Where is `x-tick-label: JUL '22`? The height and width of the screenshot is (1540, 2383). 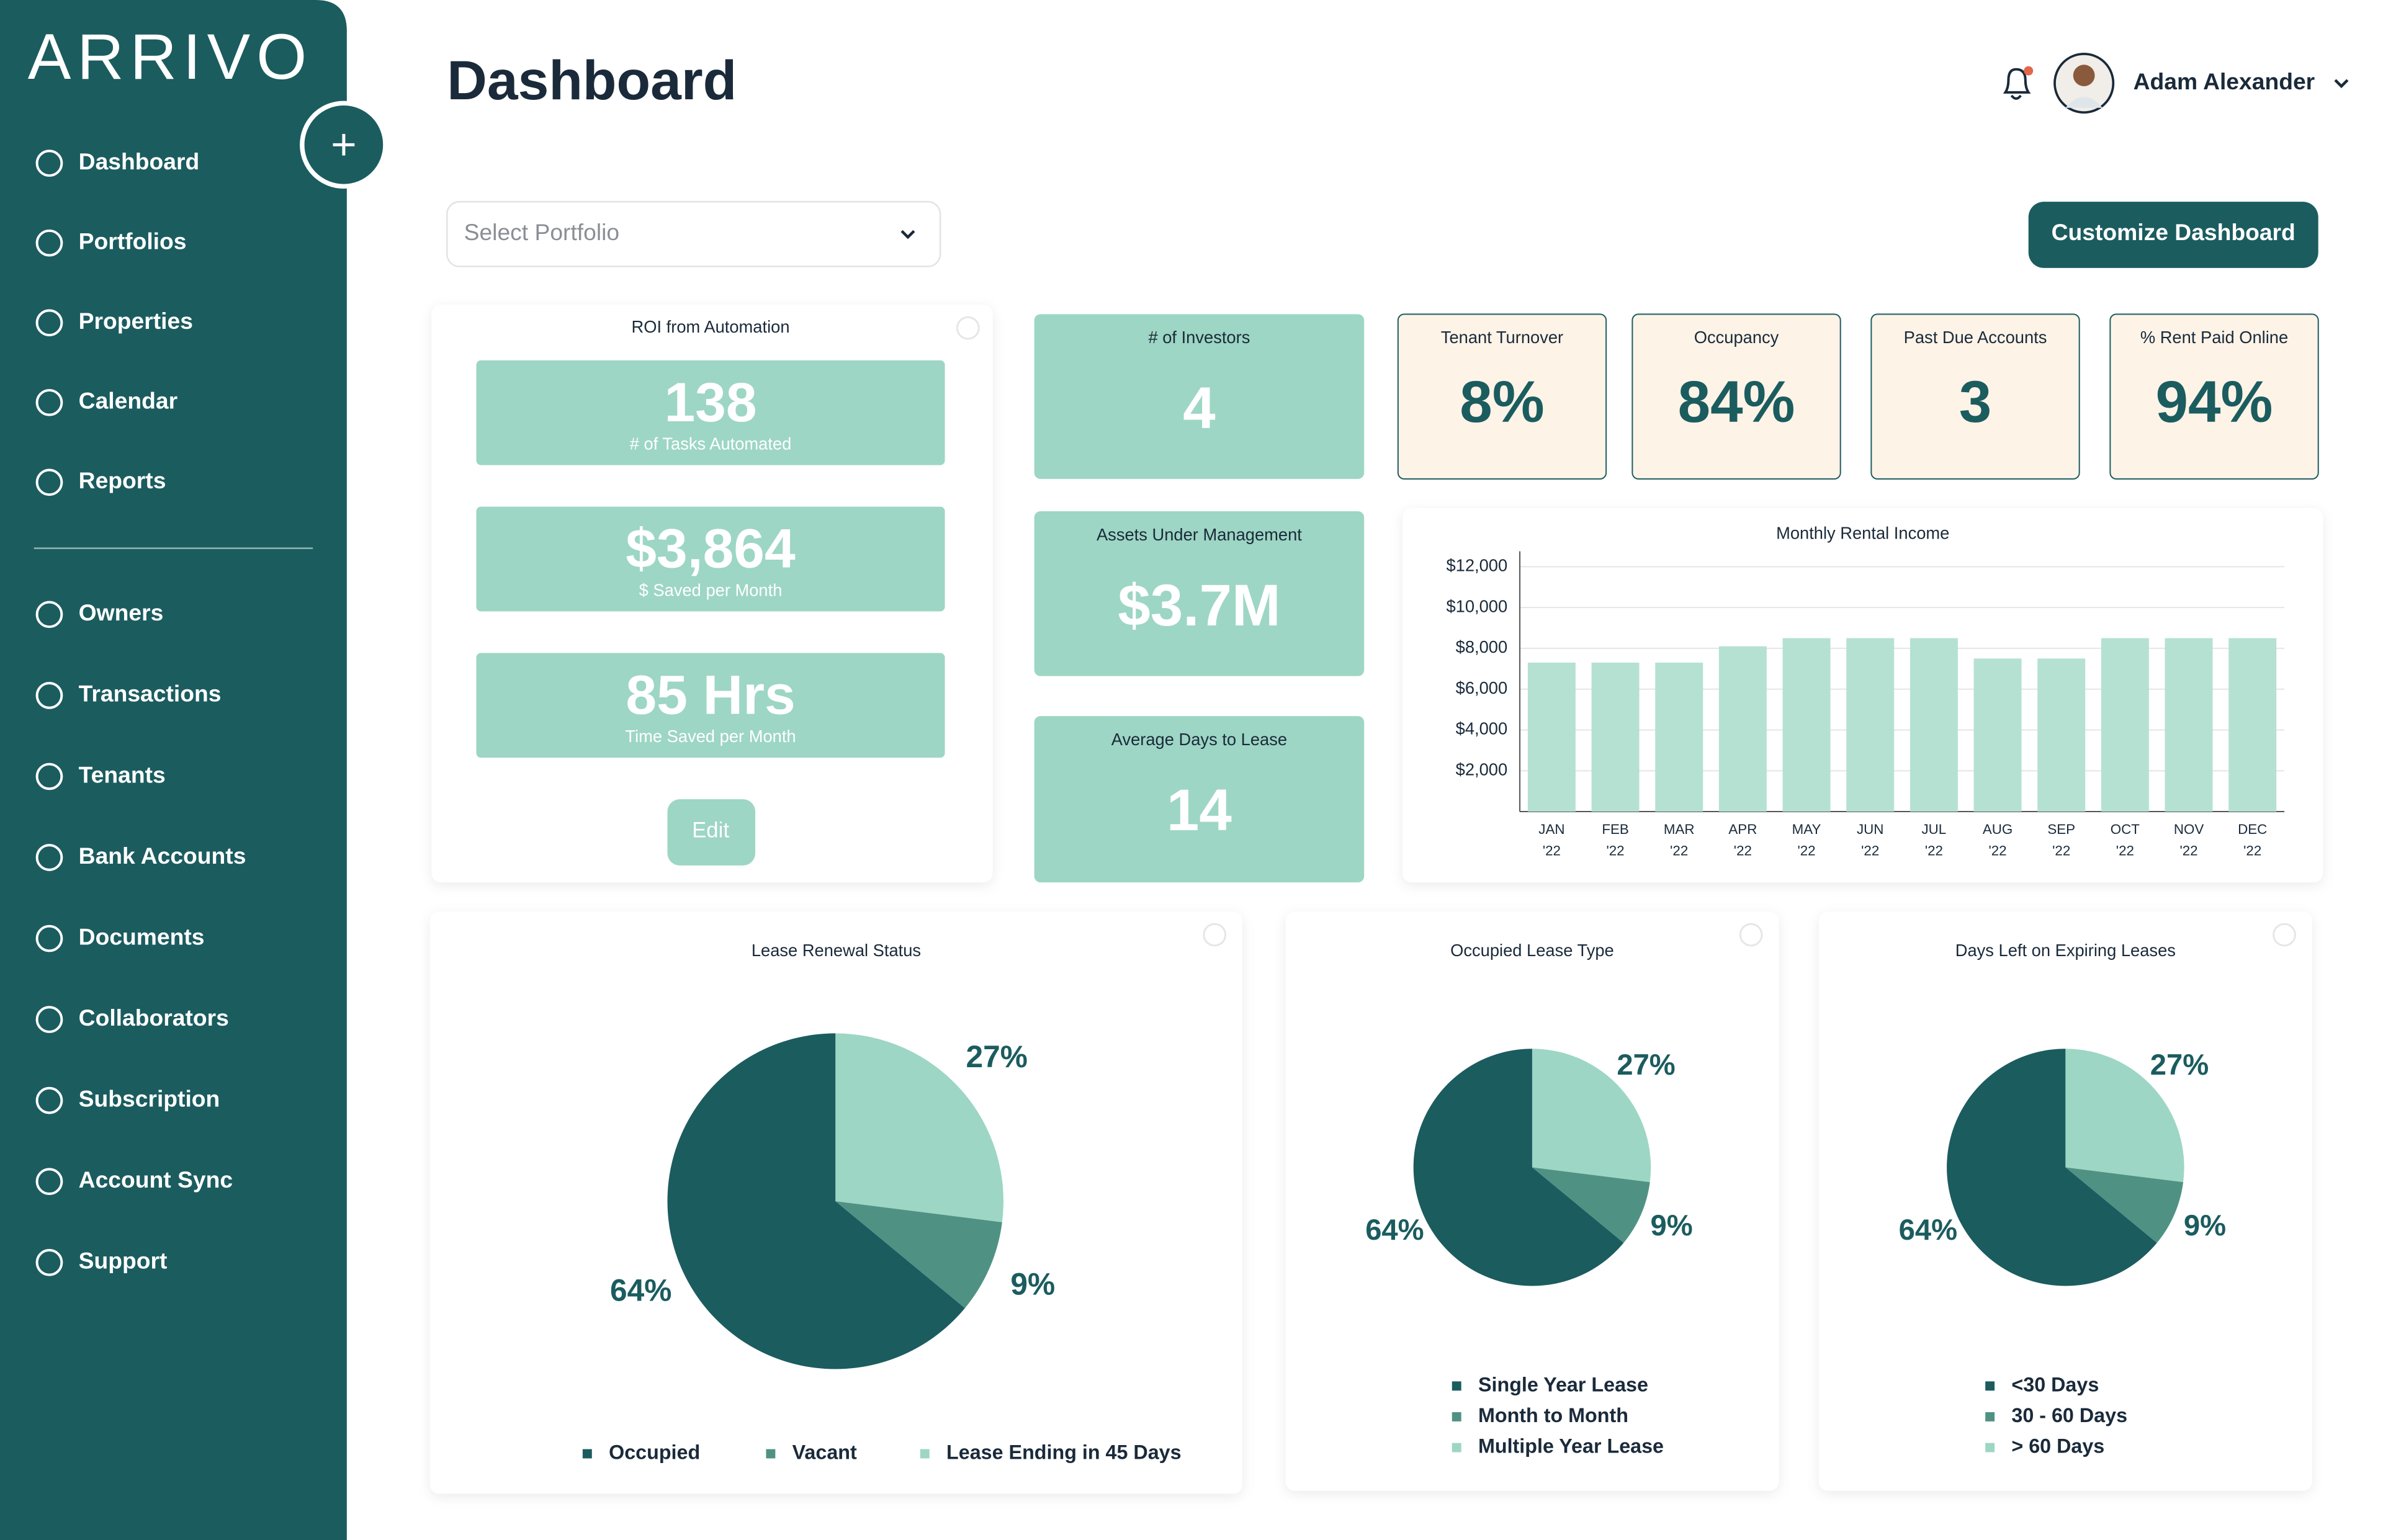 x-tick-label: JUL '22 is located at coordinates (1934, 840).